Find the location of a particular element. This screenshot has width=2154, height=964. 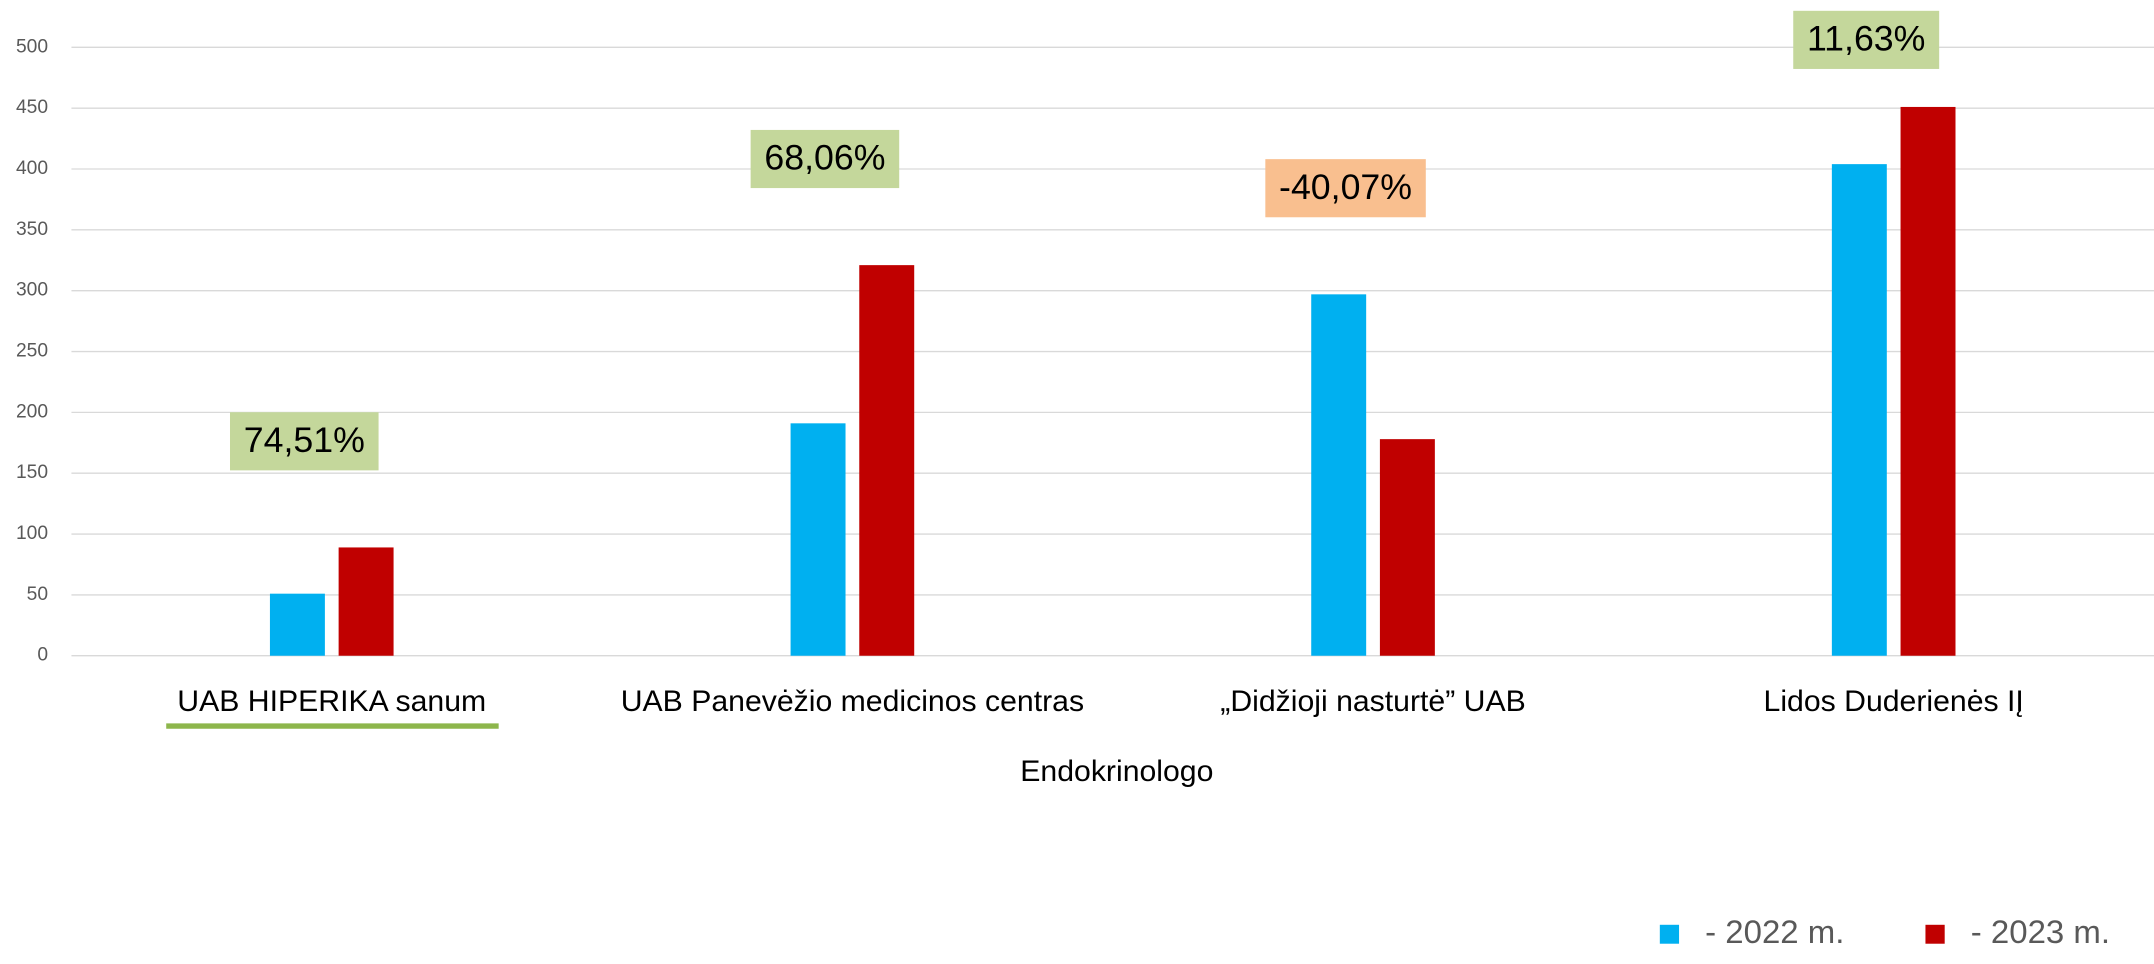

y-tick-label: 400 is located at coordinates (32, 168).